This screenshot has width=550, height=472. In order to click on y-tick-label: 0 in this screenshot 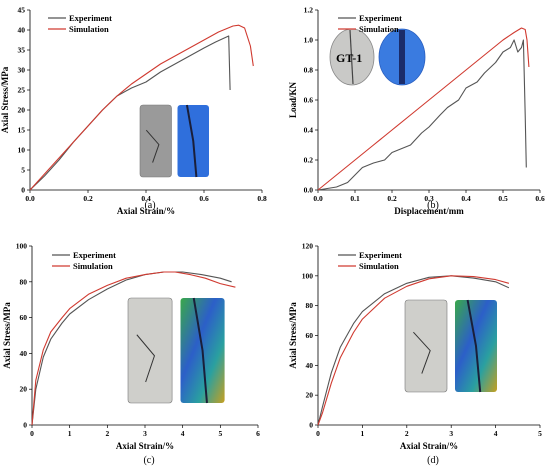, I will do `click(23, 190)`.